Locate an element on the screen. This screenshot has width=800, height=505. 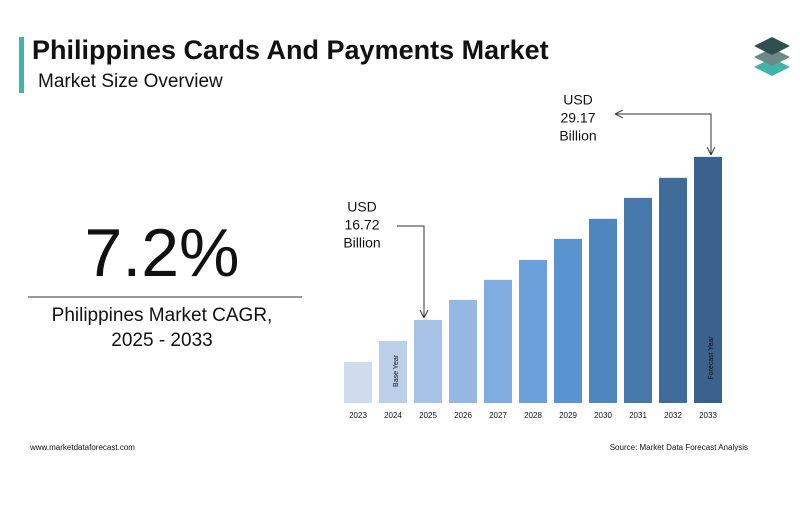
callout-text: 16.72 is located at coordinates (361, 225).